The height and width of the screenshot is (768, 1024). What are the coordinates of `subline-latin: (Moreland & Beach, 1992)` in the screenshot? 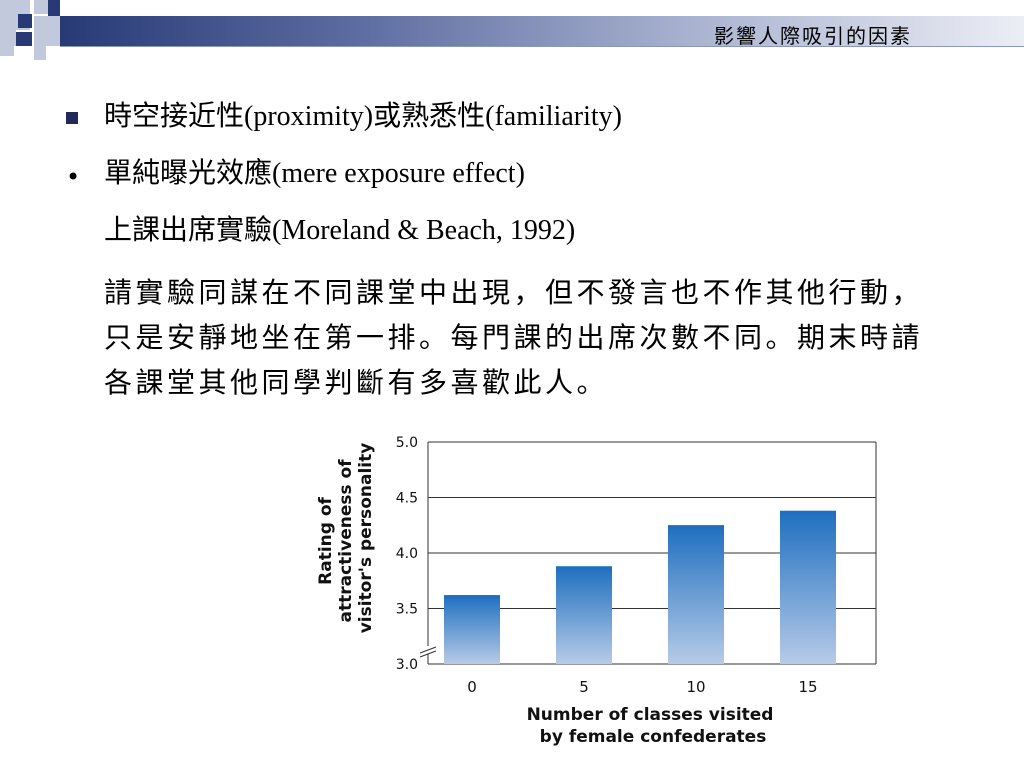 It's located at (424, 230).